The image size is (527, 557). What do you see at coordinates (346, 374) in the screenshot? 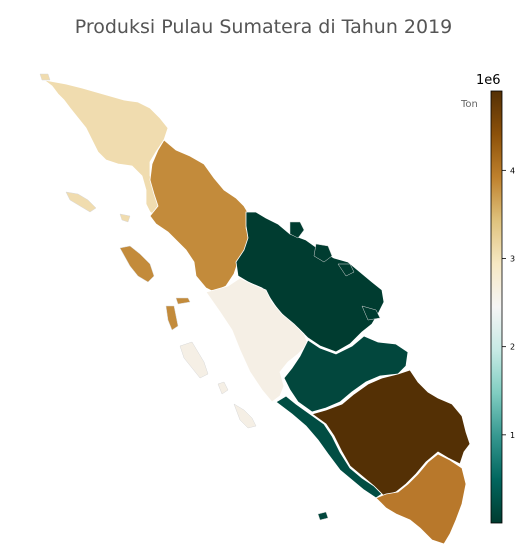
I see `province-jambi` at bounding box center [346, 374].